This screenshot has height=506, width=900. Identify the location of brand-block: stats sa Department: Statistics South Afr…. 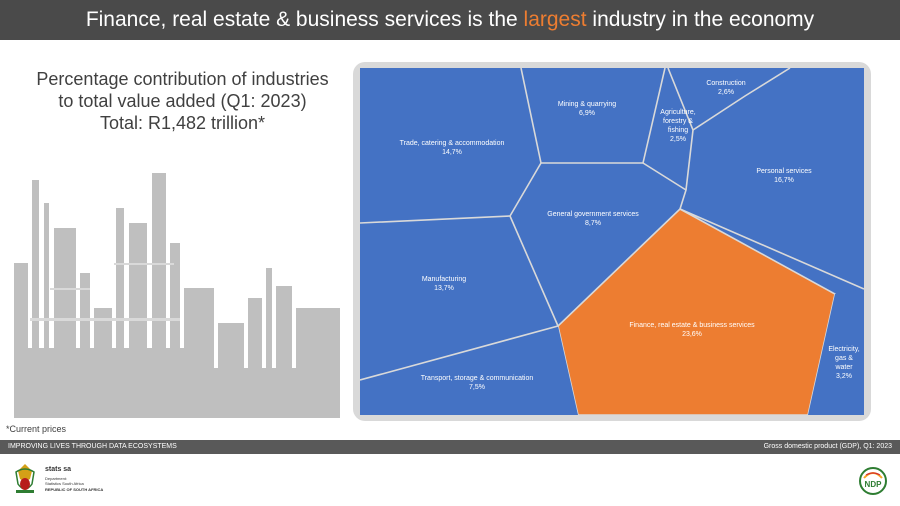
(82, 479).